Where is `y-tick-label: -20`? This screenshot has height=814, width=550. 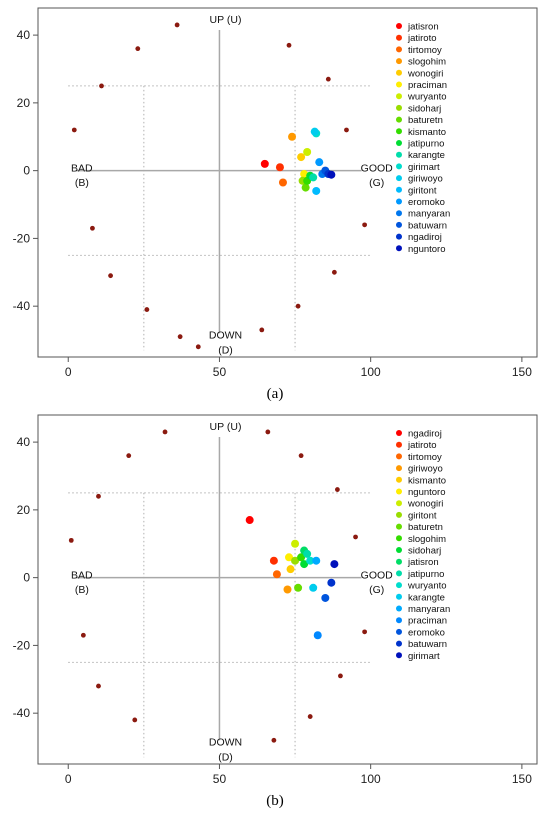
y-tick-label: -20 is located at coordinates (22, 645).